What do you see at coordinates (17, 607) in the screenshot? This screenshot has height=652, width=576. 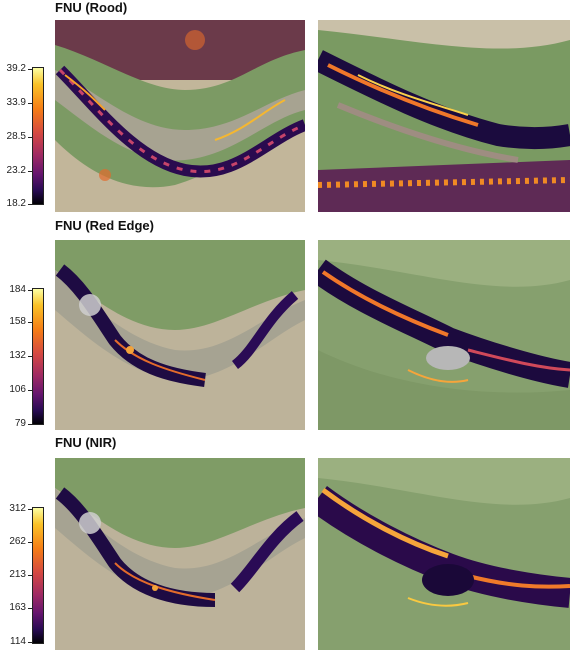 I see `colorbar-tick: 163` at bounding box center [17, 607].